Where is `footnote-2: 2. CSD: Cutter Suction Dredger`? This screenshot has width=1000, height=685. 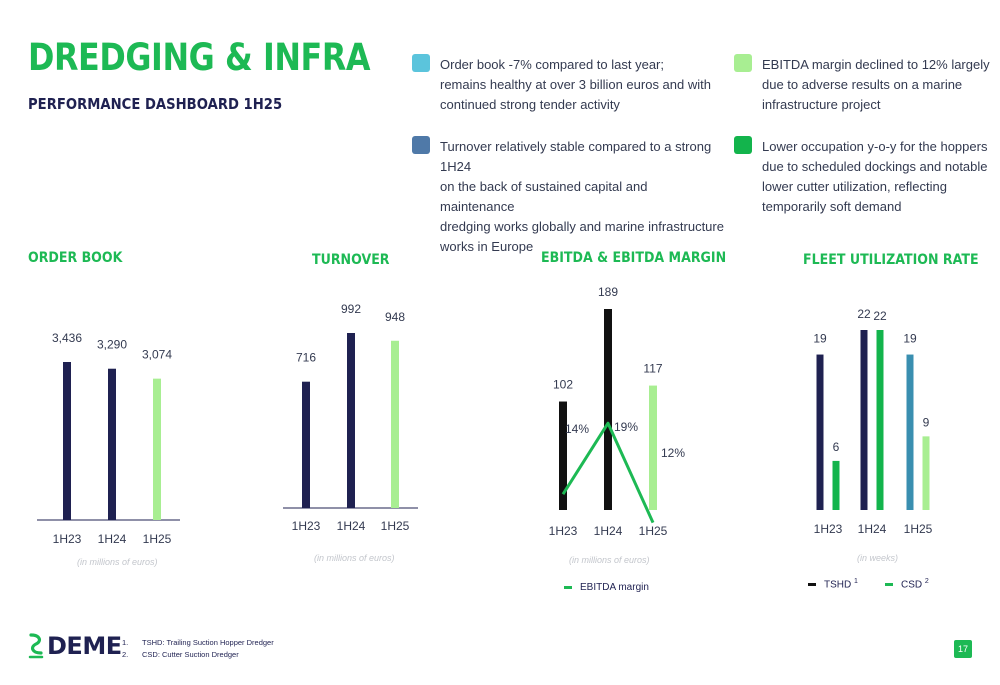
footnote-2: 2. CSD: Cutter Suction Dredger is located at coordinates (180, 654).